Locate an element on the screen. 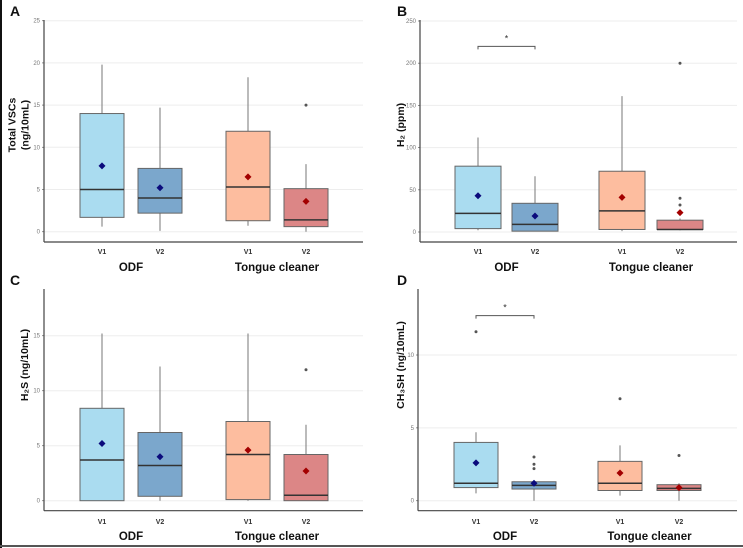 This screenshot has height=548, width=743. y-tick-label: 20 is located at coordinates (36, 64).